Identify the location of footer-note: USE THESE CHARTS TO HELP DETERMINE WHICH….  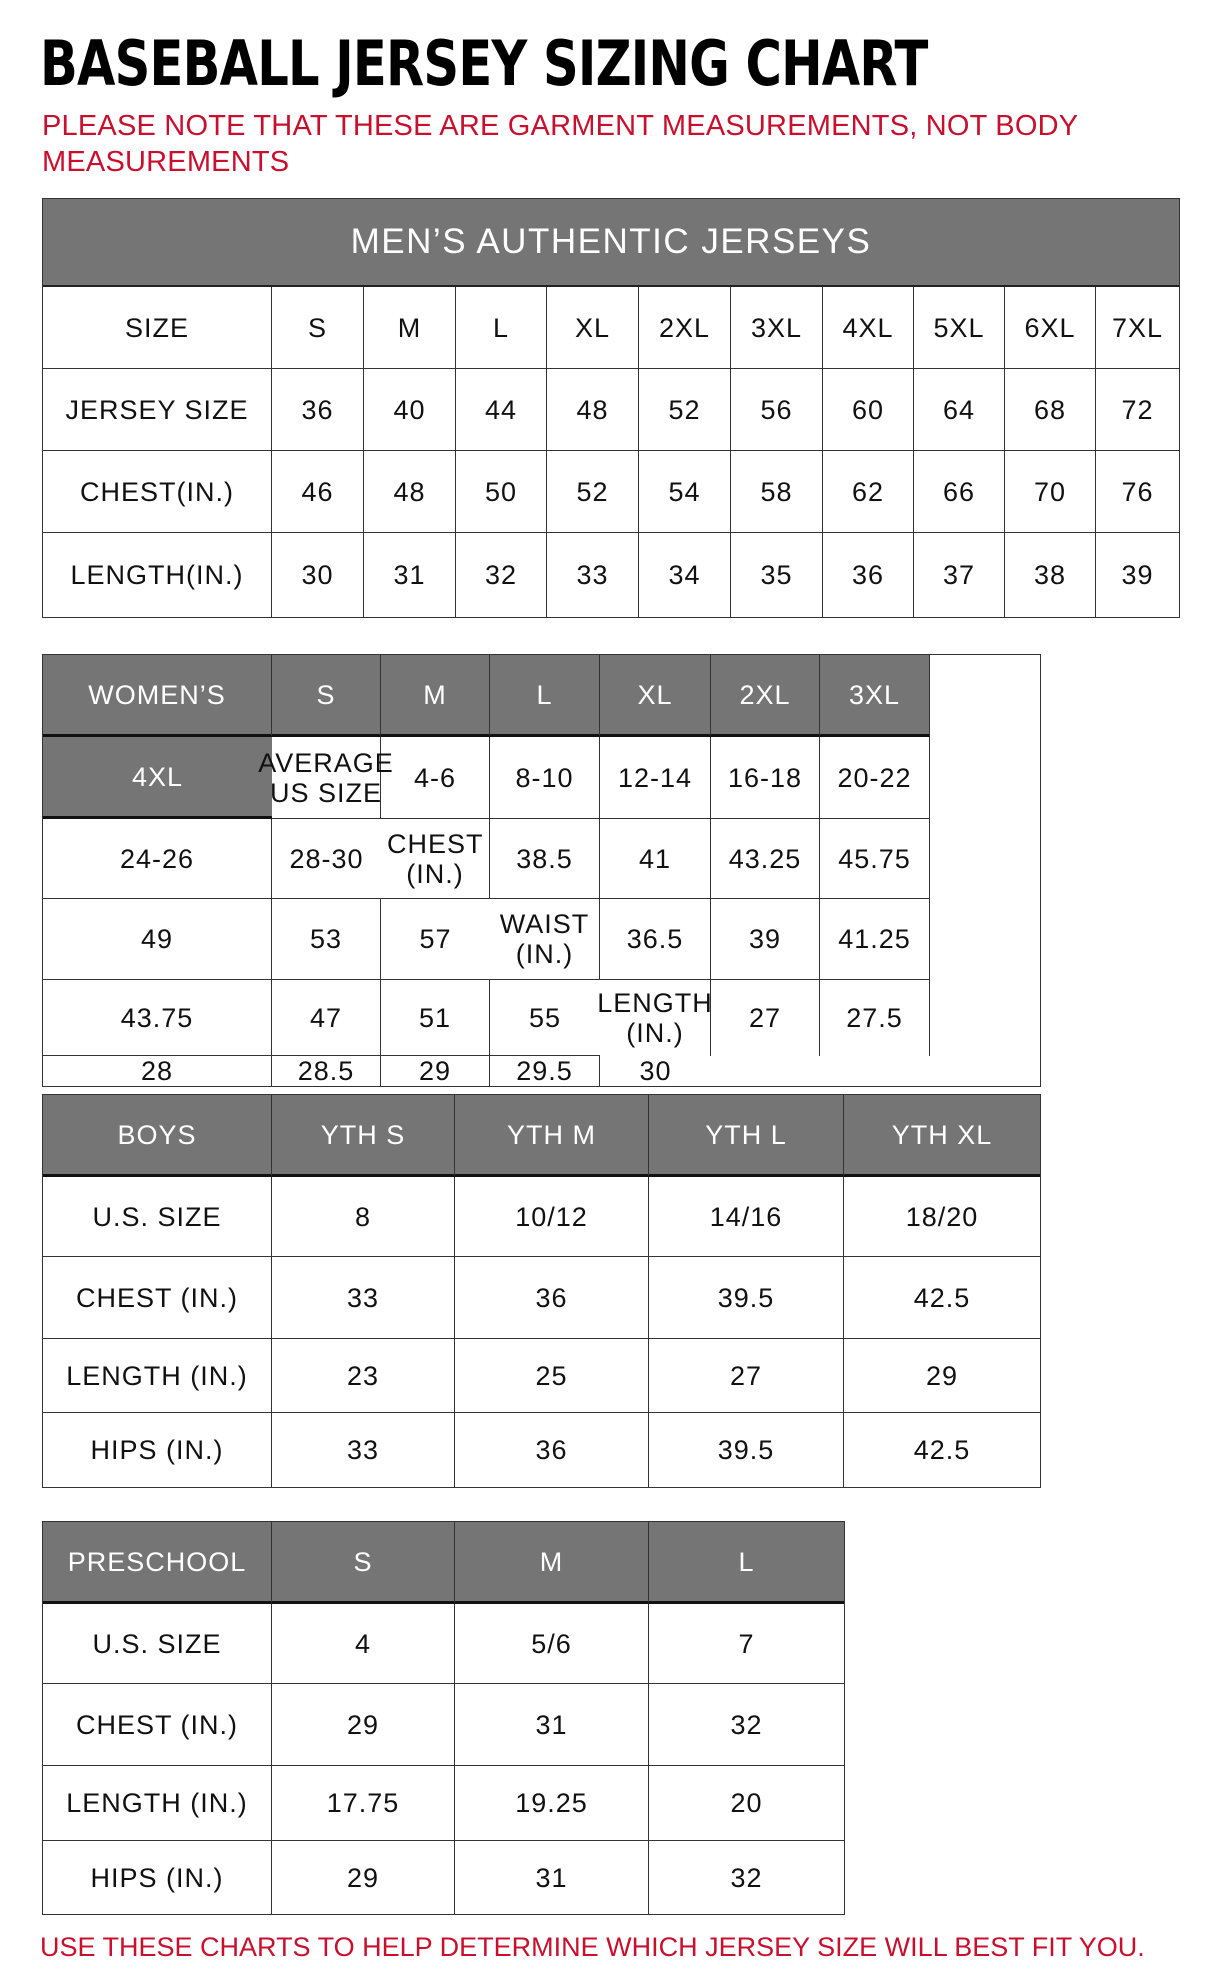
(592, 1947).